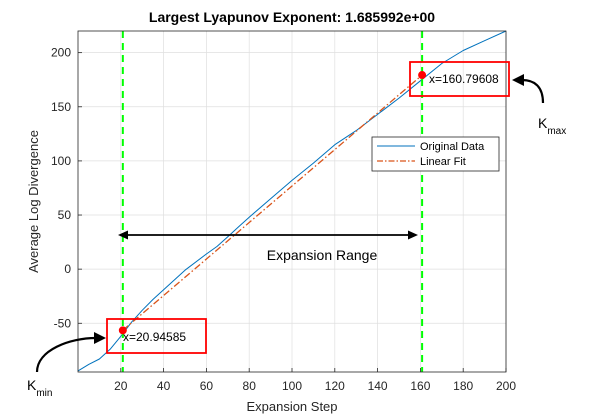 Image resolution: width=594 pixels, height=420 pixels. Describe the element at coordinates (443, 162) in the screenshot. I see `legend-label-fit: Linear Fit` at that location.